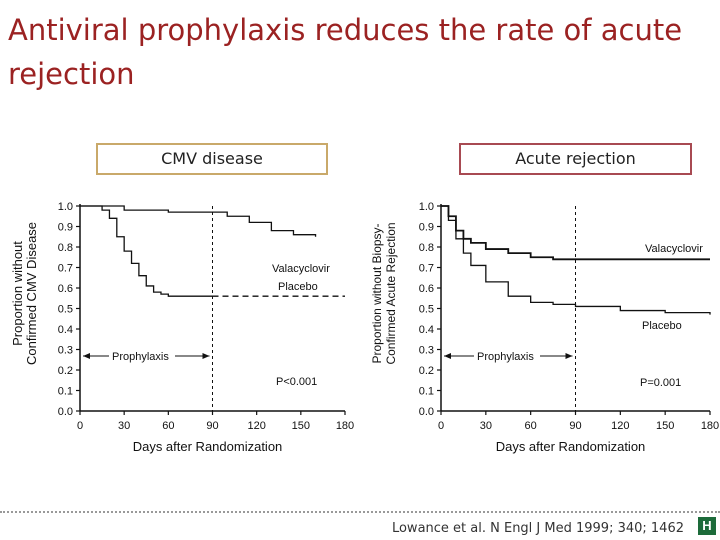  I want to click on series-valacyclovir-line-after, so click(264, 224).